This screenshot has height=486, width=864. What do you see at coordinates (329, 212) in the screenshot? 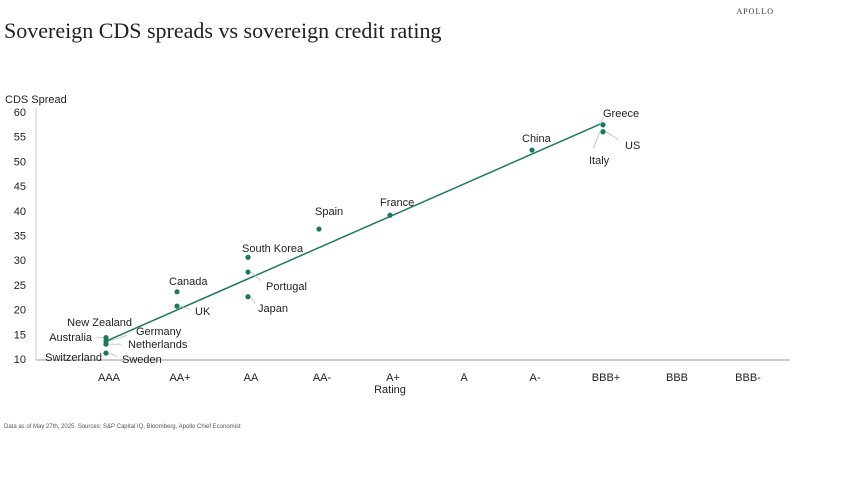
I see `point-label: Spain` at bounding box center [329, 212].